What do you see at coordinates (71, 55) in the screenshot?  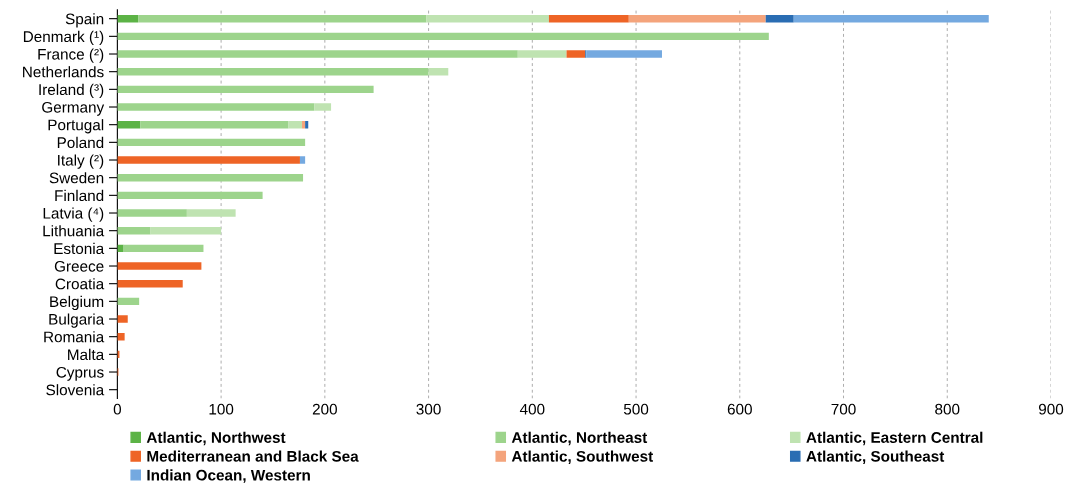 I see `y-tick-label: France (²)` at bounding box center [71, 55].